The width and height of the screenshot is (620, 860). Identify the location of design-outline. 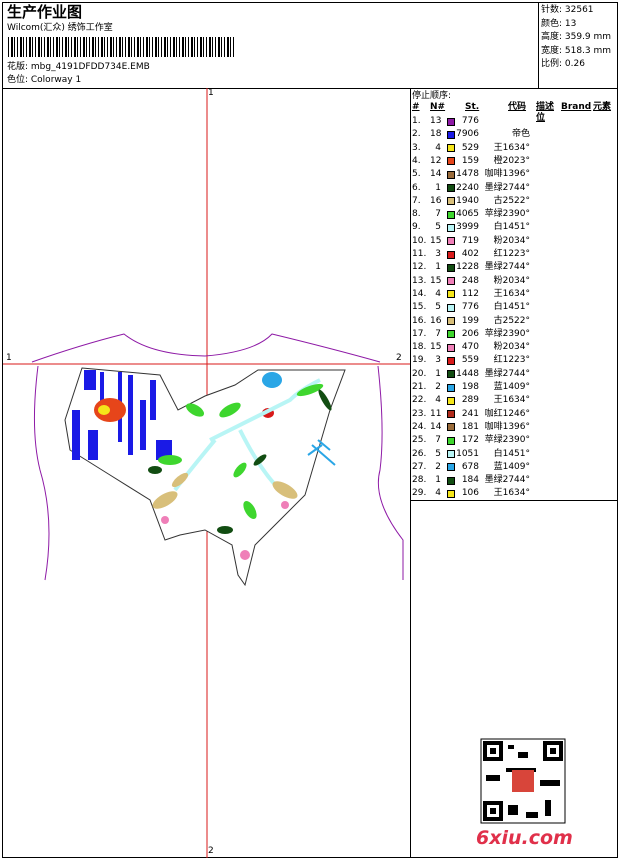
(205, 477).